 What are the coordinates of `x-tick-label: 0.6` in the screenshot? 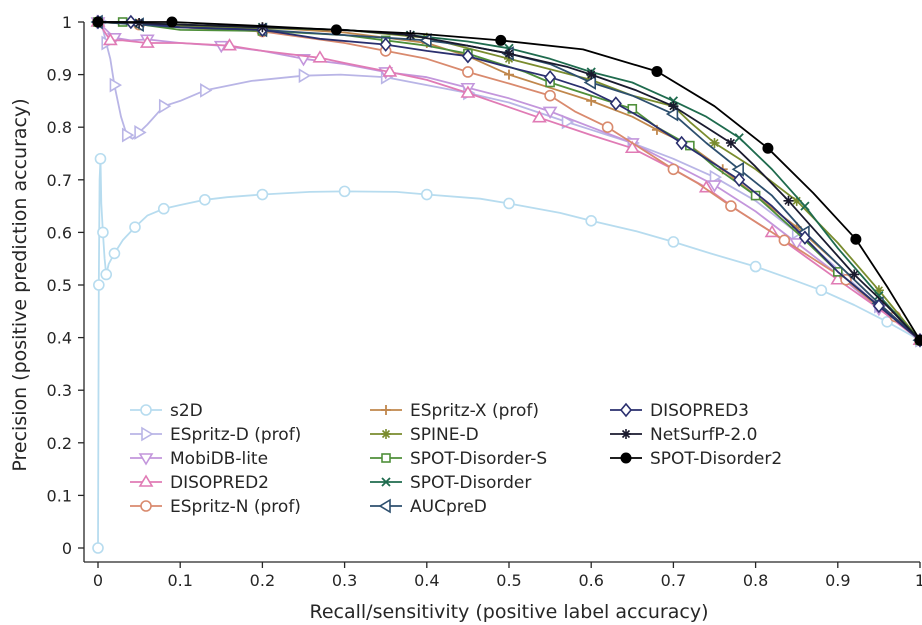 It's located at (590, 580).